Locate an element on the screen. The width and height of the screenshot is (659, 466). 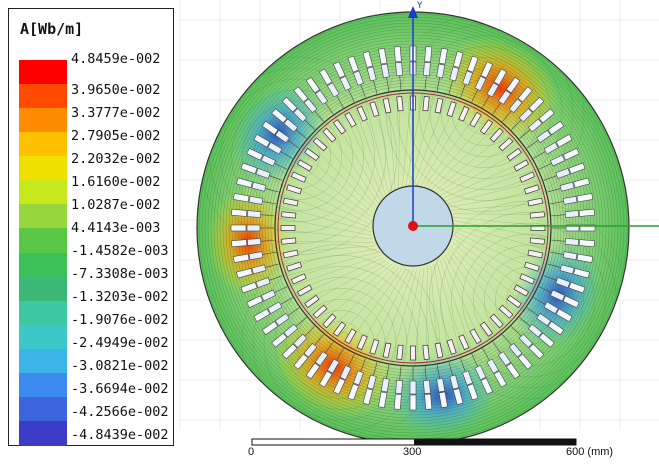
scale-bar is located at coordinates (414, 442).